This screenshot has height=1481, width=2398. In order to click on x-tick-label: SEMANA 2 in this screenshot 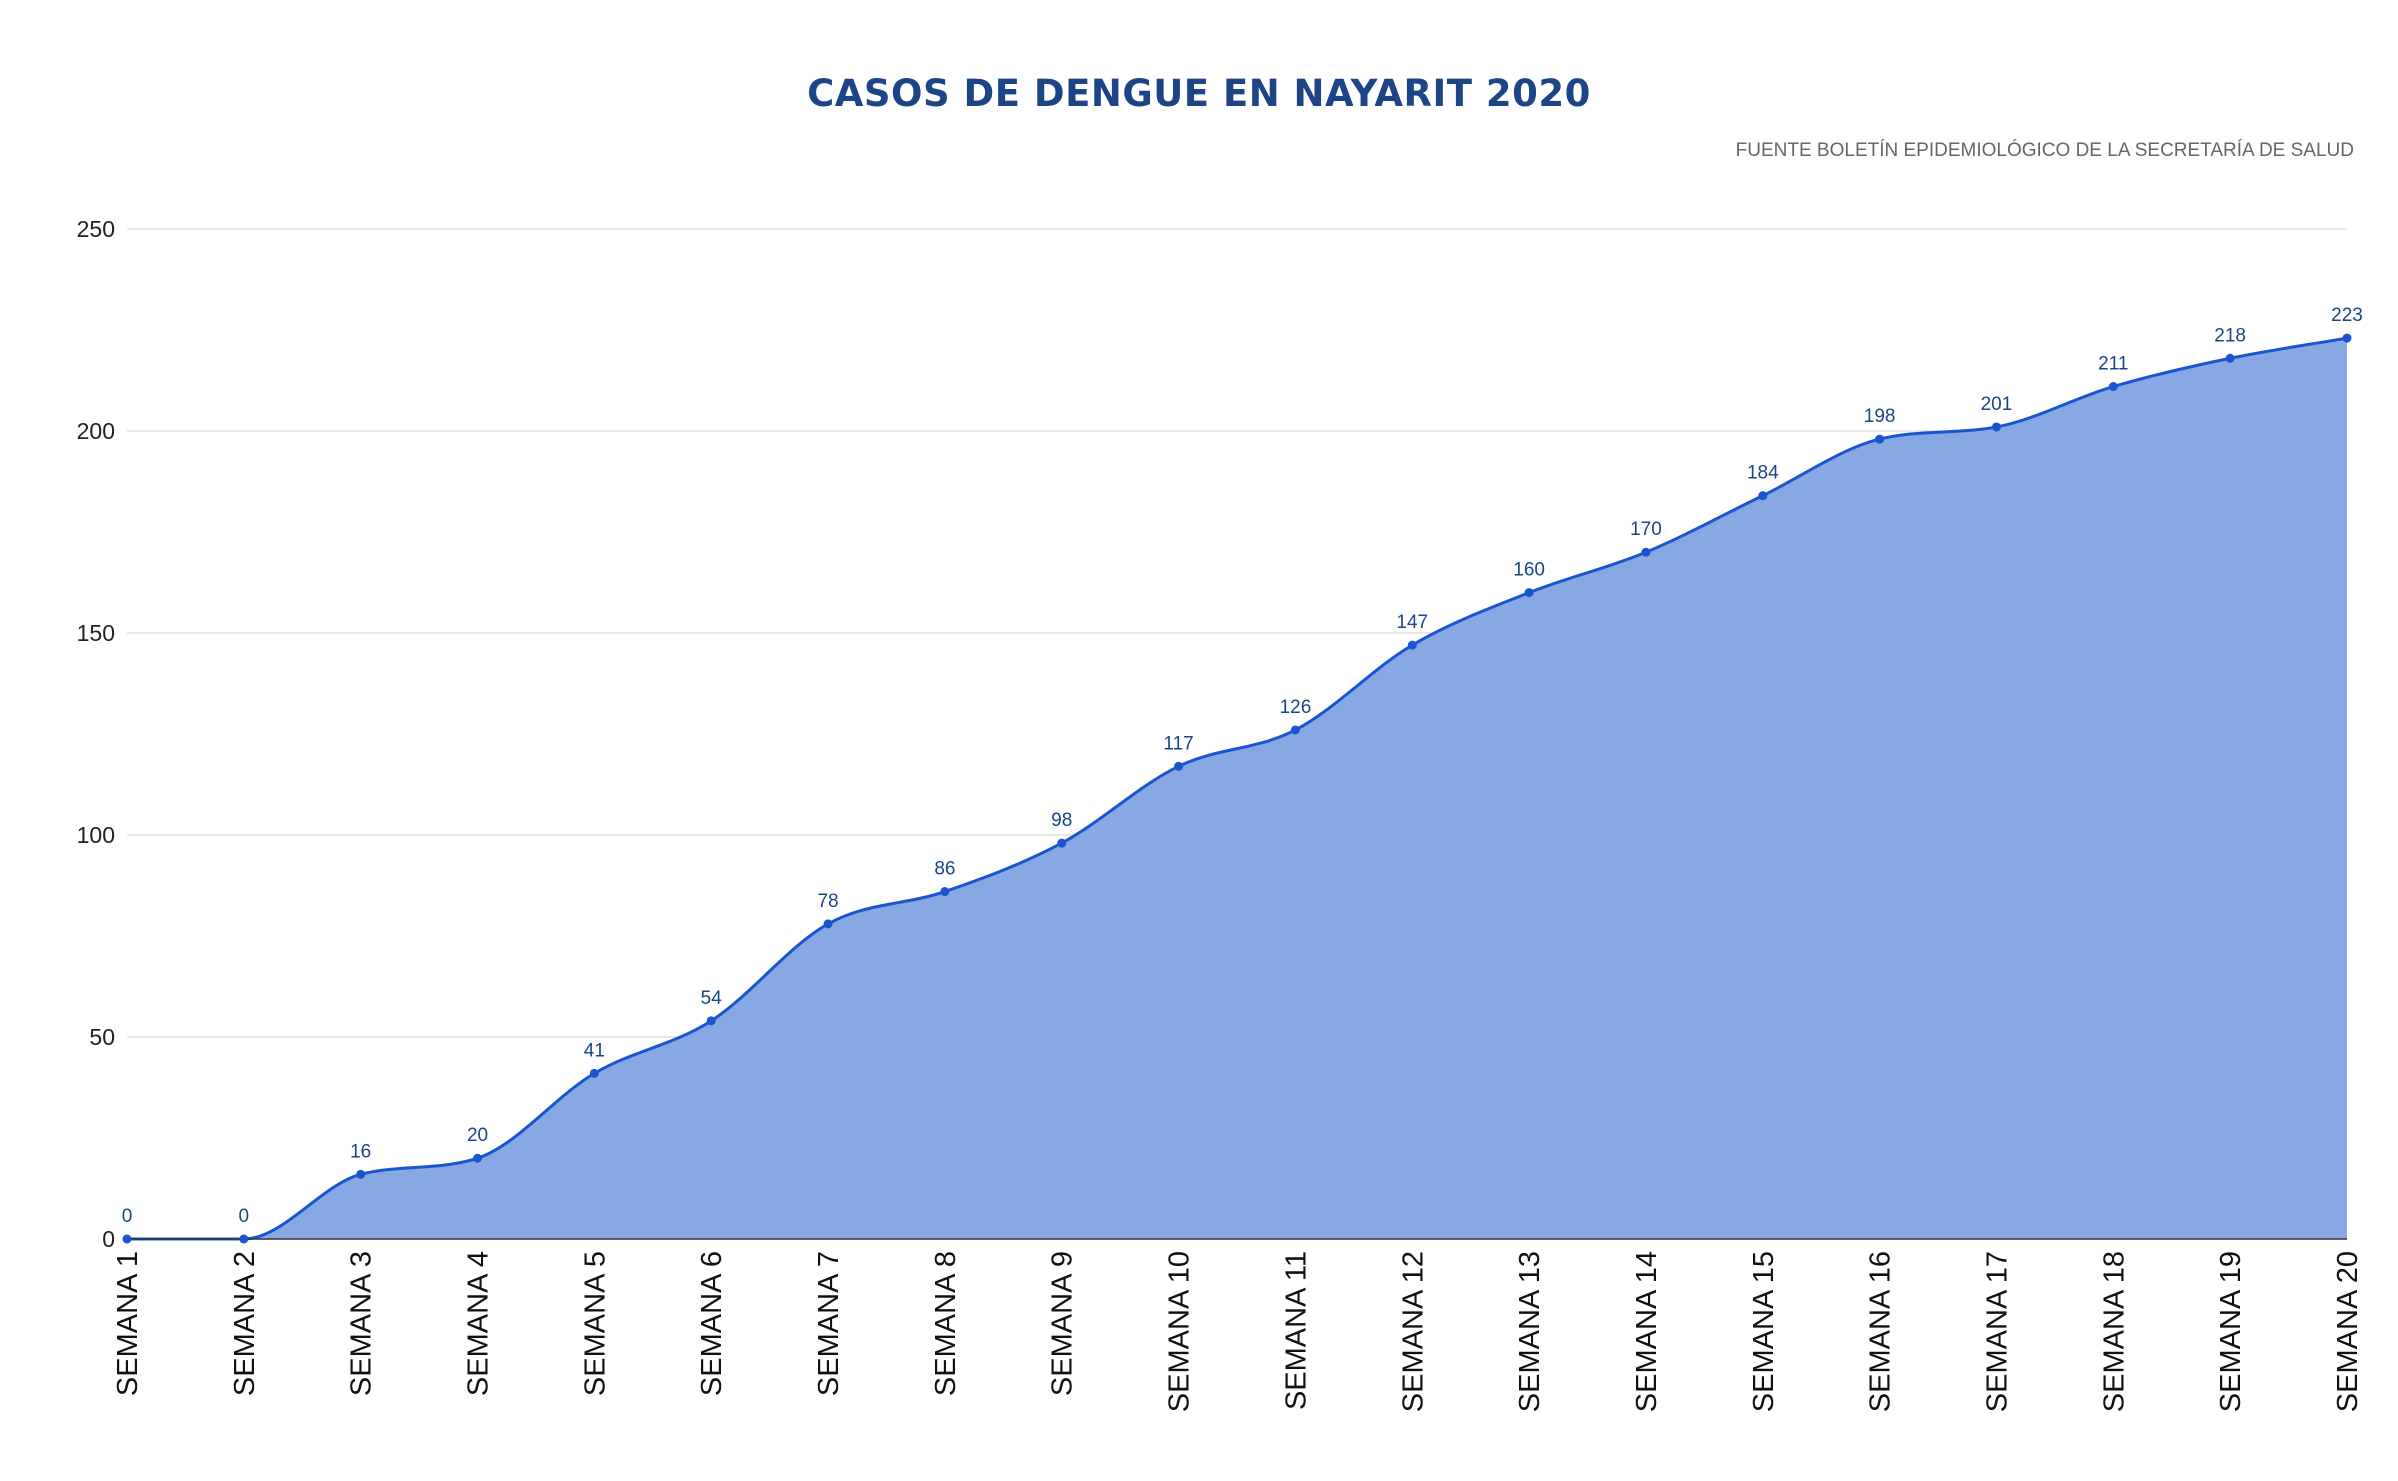, I will do `click(245, 1323)`.